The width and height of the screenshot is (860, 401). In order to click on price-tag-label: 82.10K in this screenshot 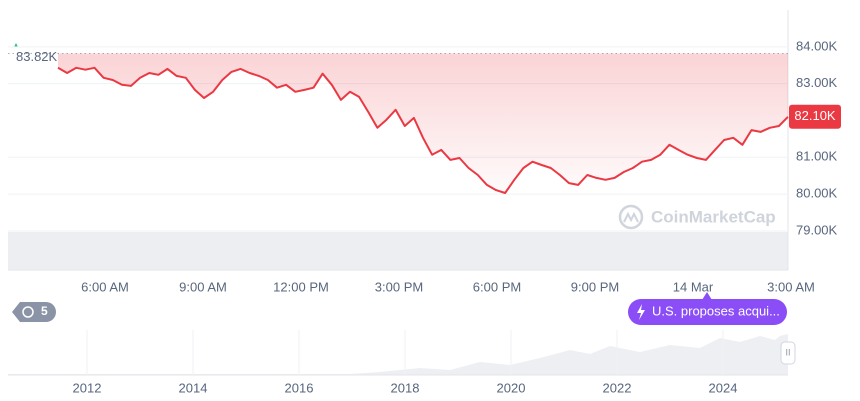, I will do `click(815, 115)`.